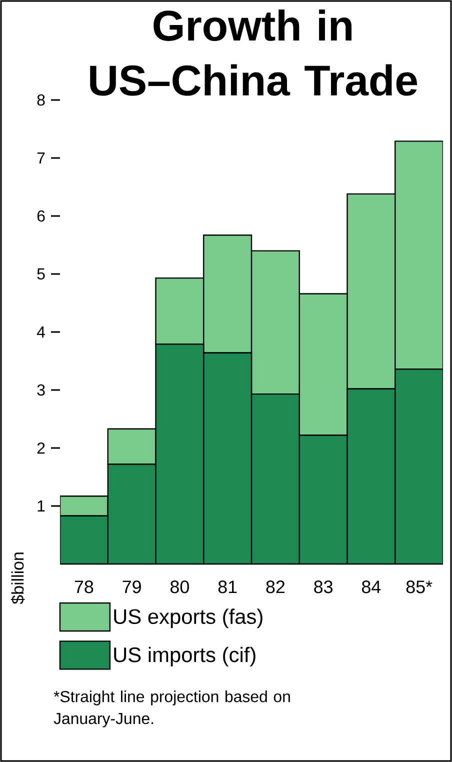  I want to click on x-tick-label: 81, so click(227, 587).